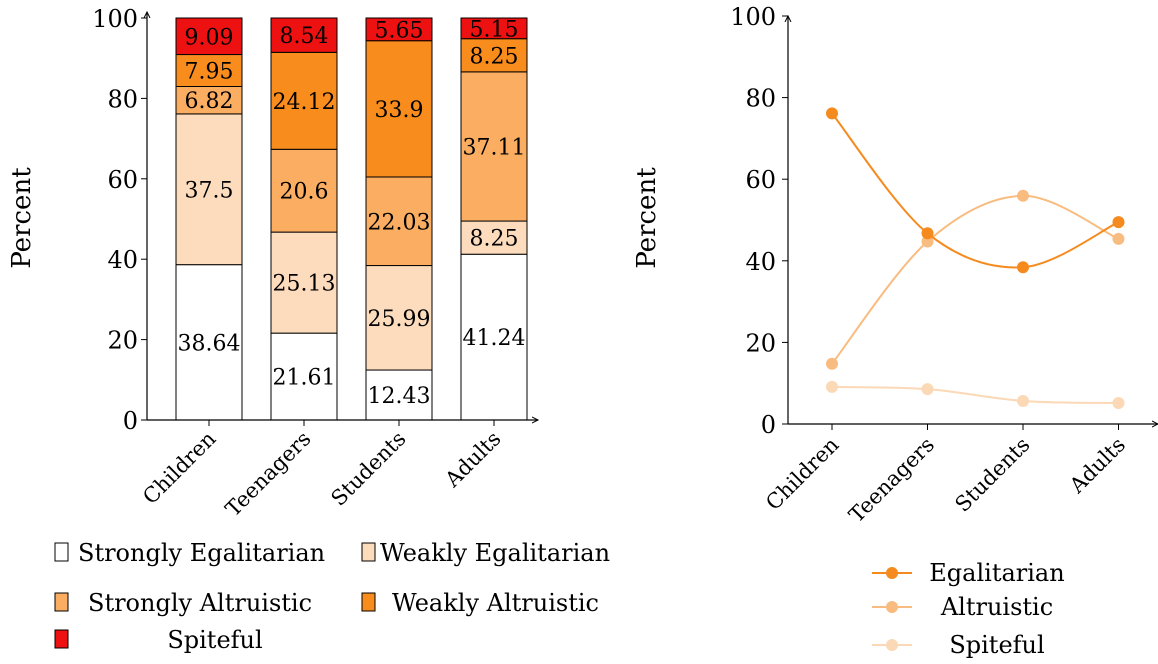 The width and height of the screenshot is (1158, 664). What do you see at coordinates (322, 471) in the screenshot?
I see `bar-x-ticks: Children Teenagers Students Adults` at bounding box center [322, 471].